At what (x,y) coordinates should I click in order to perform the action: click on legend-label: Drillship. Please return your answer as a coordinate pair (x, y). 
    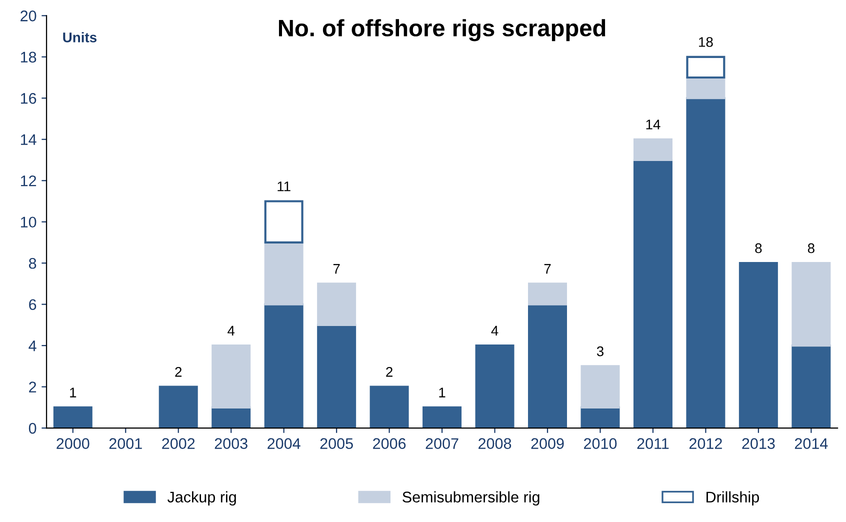
    Looking at the image, I should click on (732, 498).